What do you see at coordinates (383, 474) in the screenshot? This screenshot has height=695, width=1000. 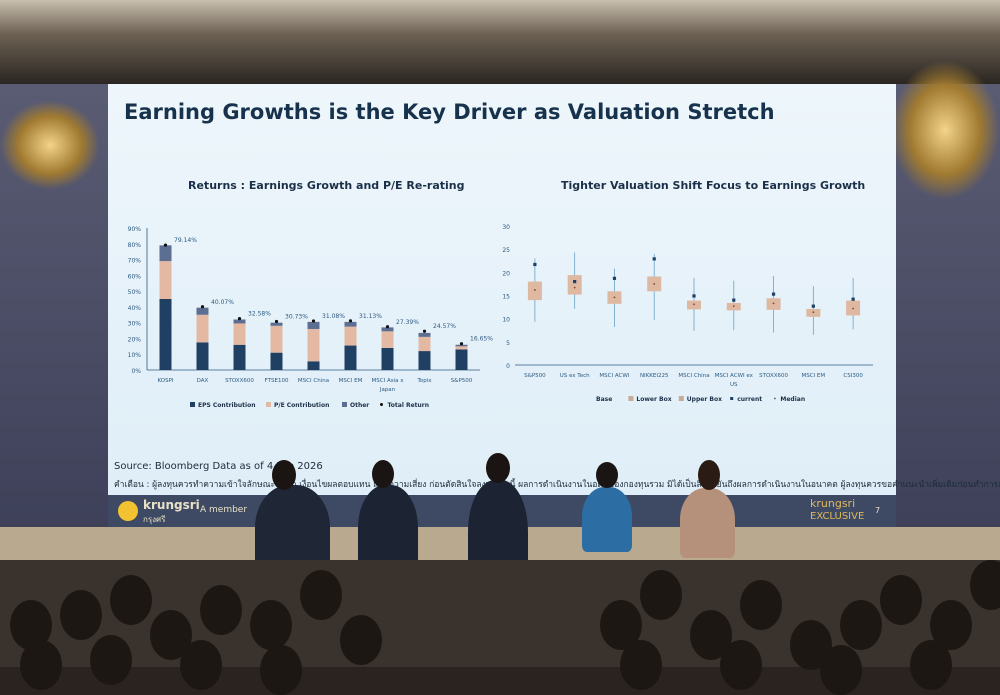 I see `panelist-2-head` at bounding box center [383, 474].